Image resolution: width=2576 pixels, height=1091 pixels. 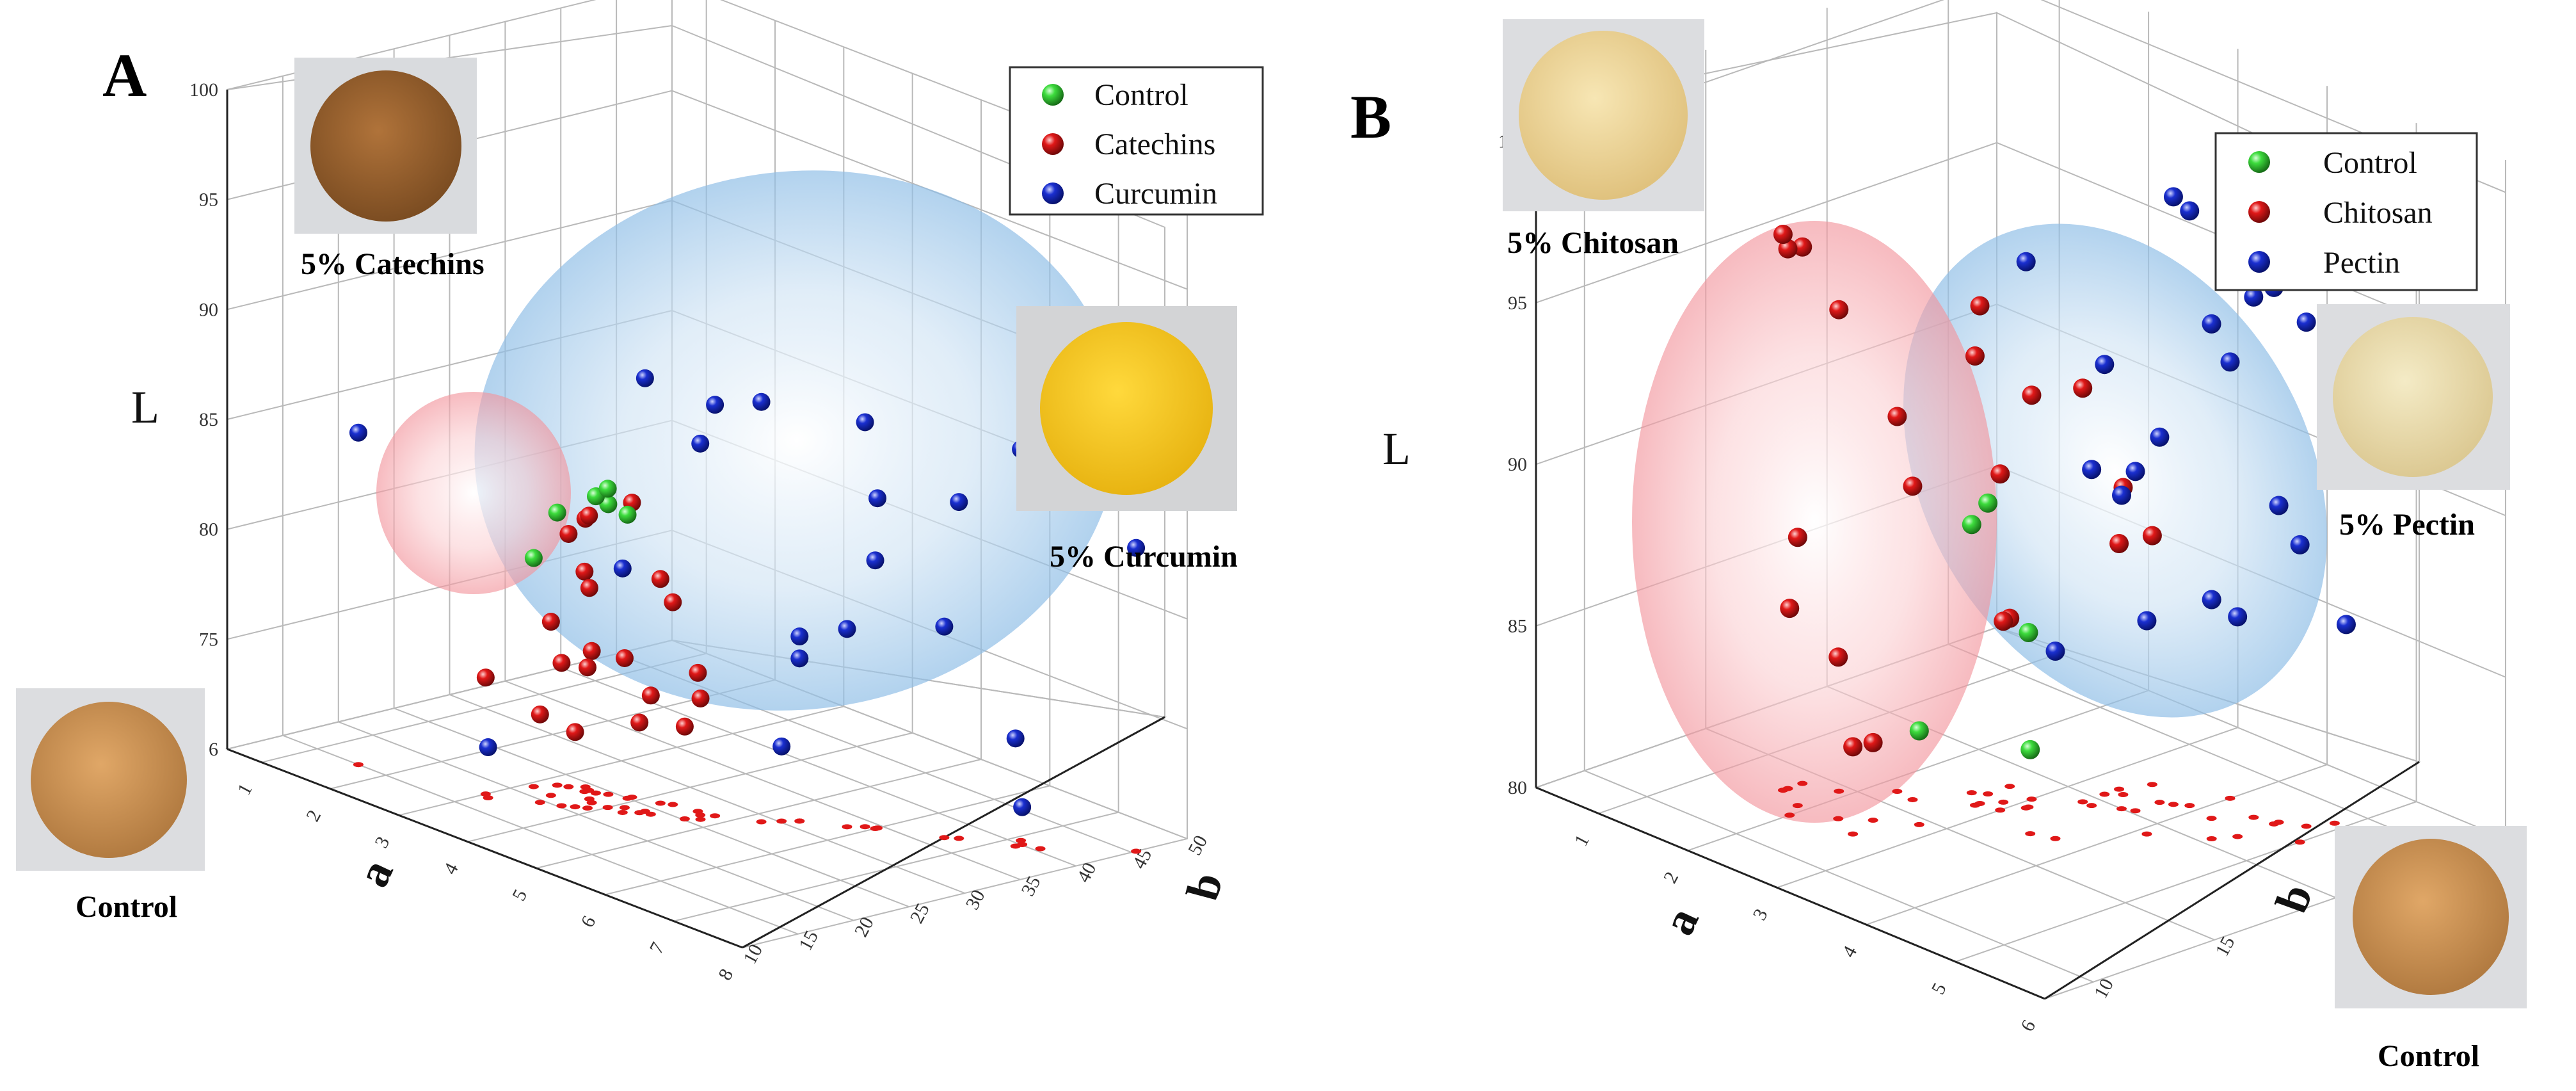 I want to click on panel-a-y-tick: 35, so click(x=1030, y=887).